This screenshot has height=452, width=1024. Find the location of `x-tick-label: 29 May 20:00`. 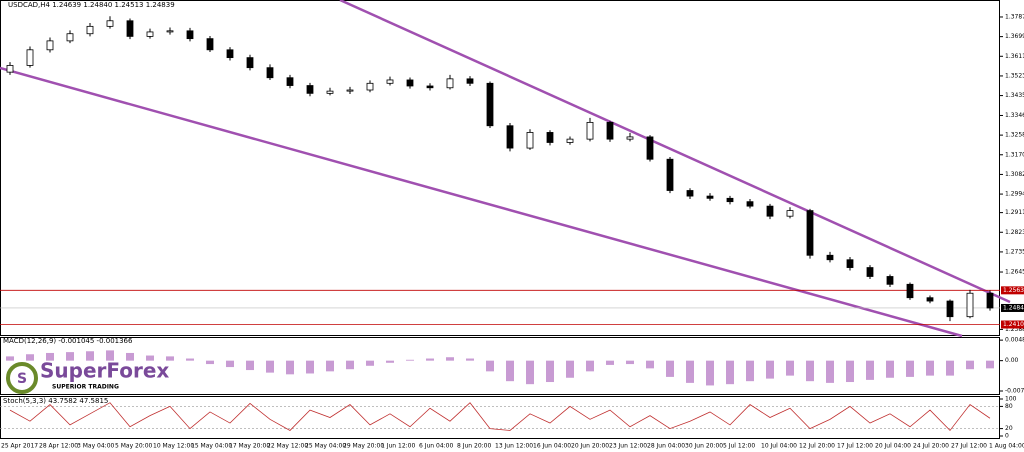

x-tick-label: 29 May 20:00 is located at coordinates (363, 446).